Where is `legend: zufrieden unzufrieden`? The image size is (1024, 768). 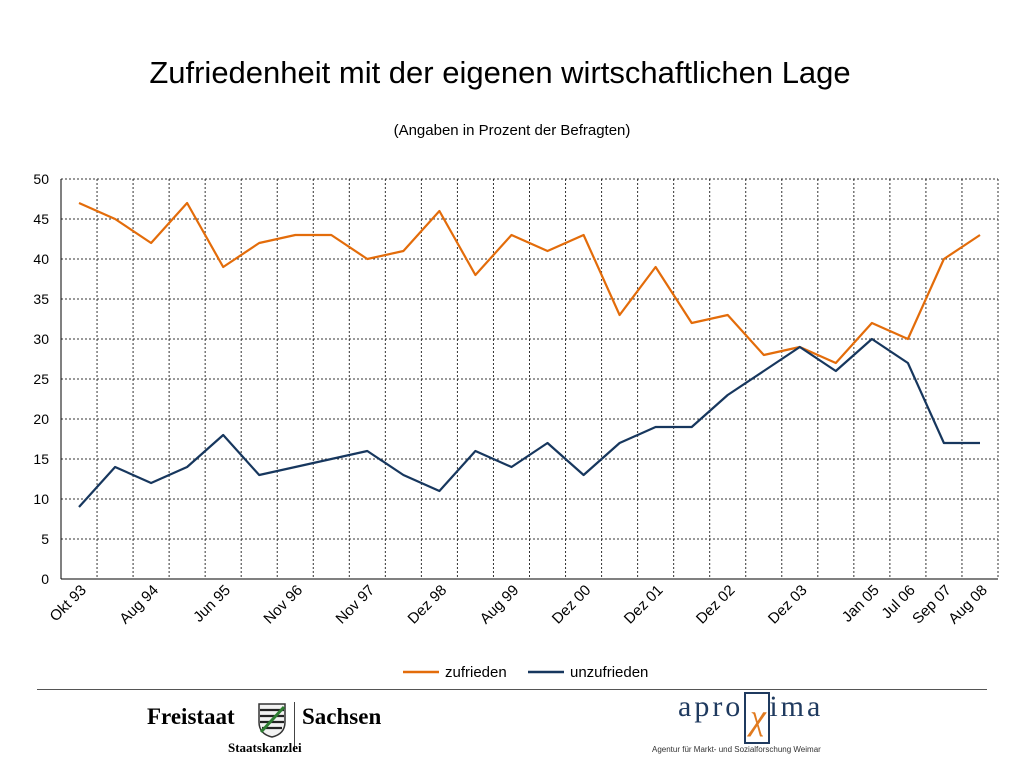 legend: zufrieden unzufrieden is located at coordinates (525, 672).